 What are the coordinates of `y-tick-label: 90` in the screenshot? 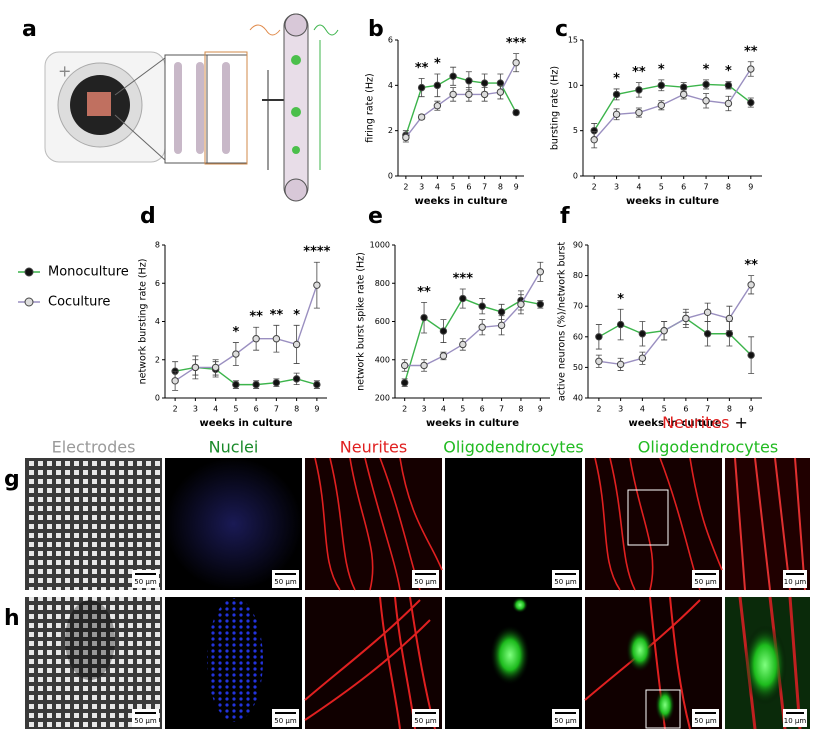 It's located at (578, 245).